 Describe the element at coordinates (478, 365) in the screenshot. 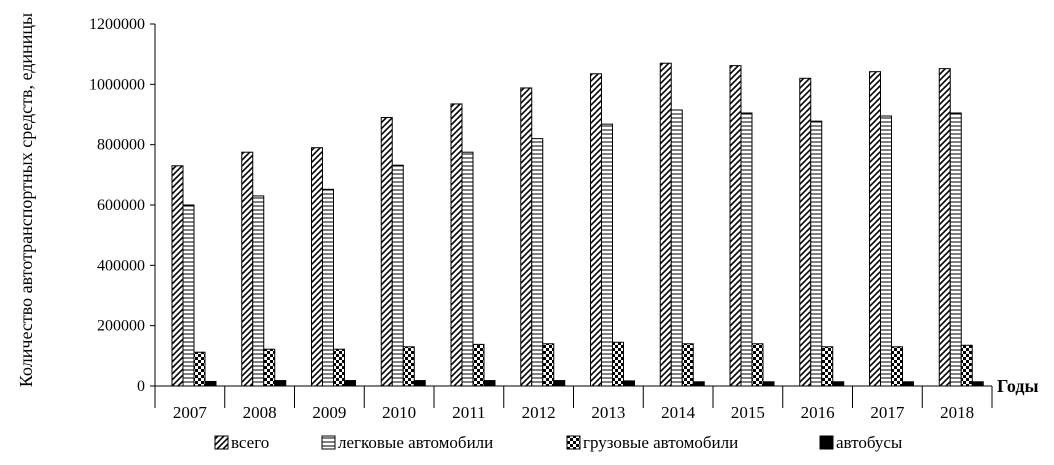

I see `bar-series-3-2011` at that location.